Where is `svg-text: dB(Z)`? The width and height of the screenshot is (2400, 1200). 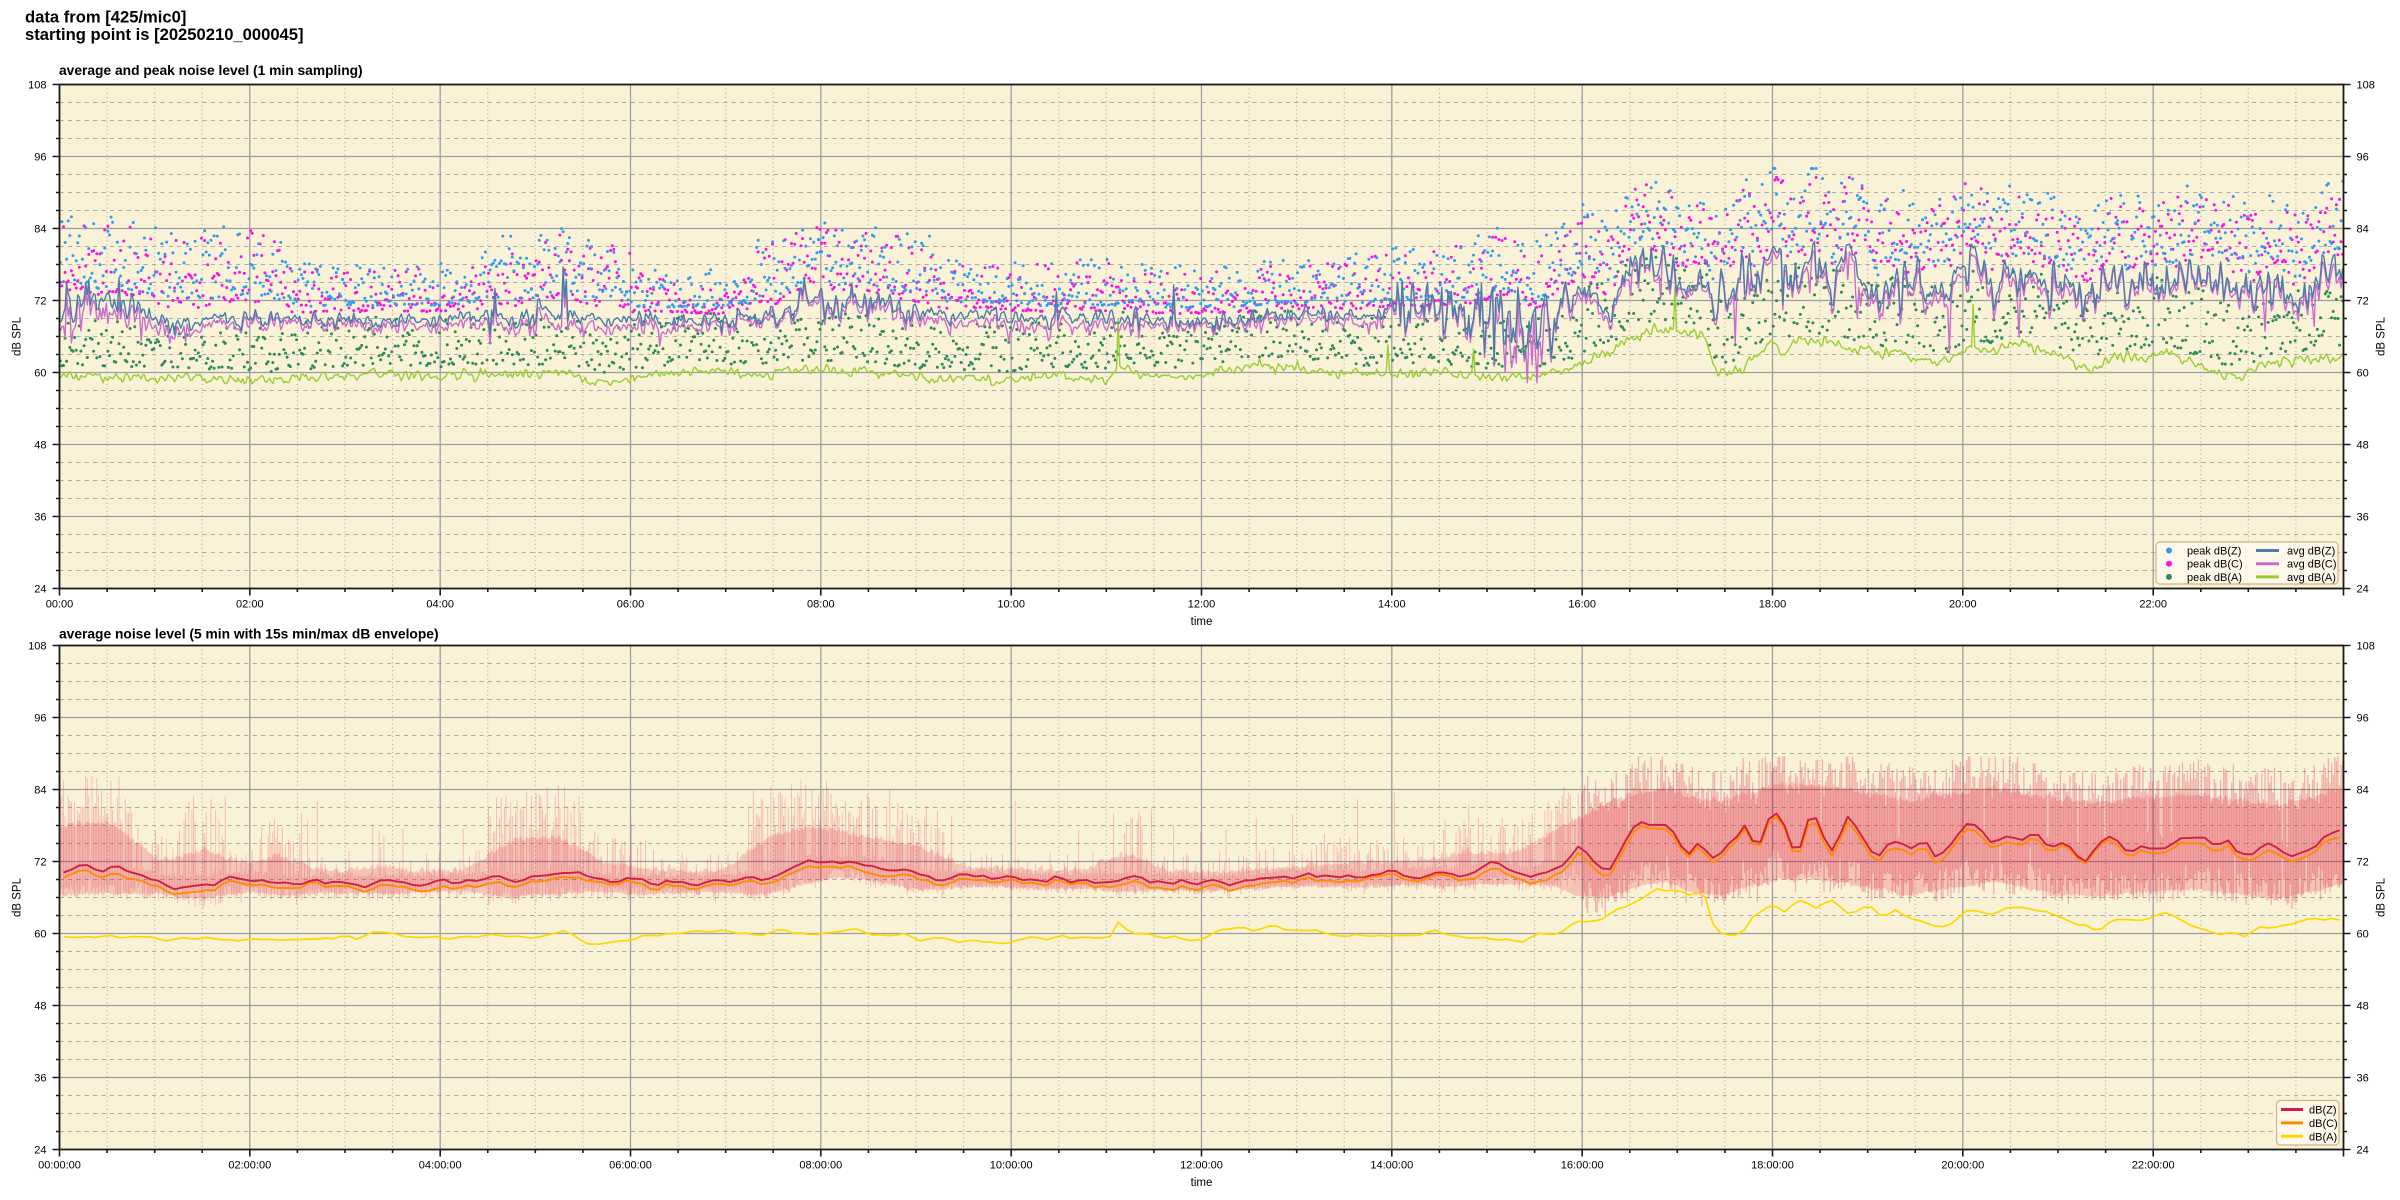 svg-text: dB(Z) is located at coordinates (2323, 1111).